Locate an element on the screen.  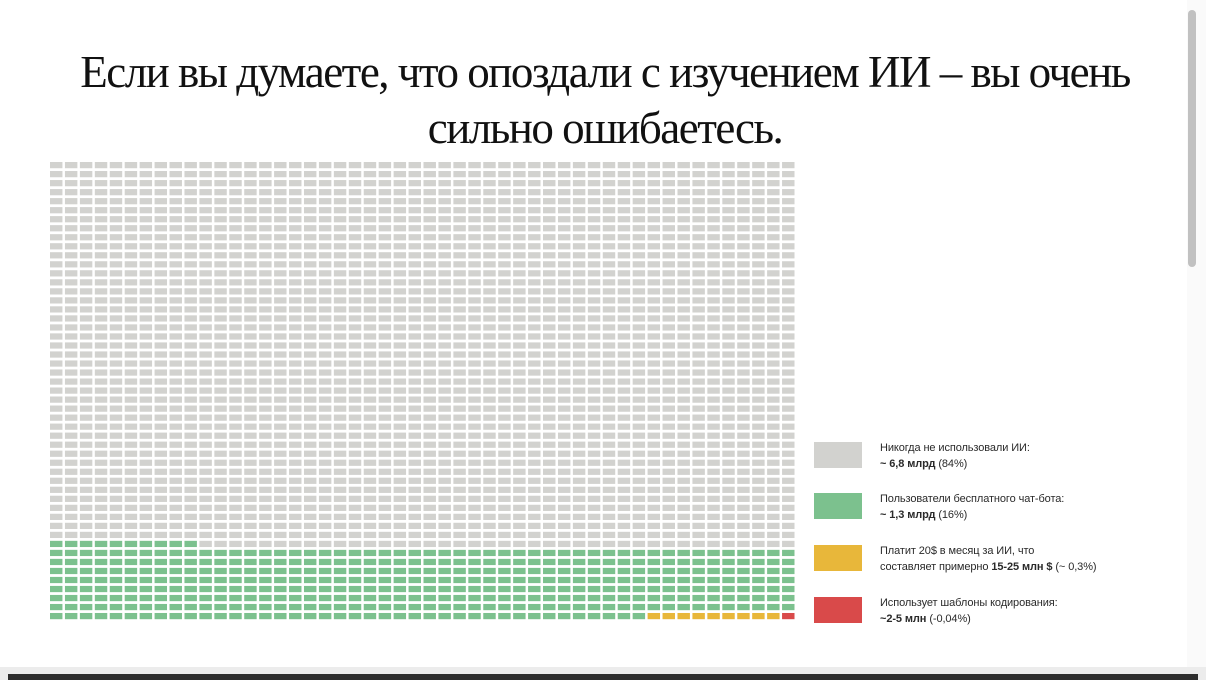
waffle-cell-paid is located at coordinates (728, 616).